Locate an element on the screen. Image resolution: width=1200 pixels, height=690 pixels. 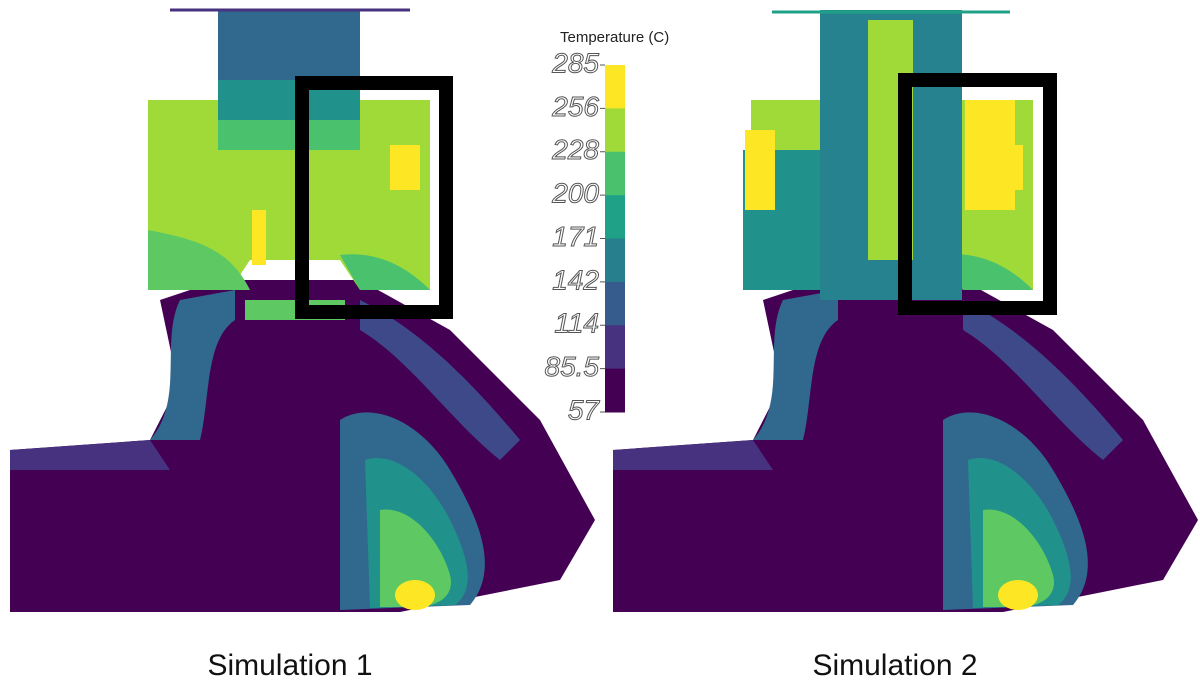
caption: Simulation 1 is located at coordinates (289, 665).